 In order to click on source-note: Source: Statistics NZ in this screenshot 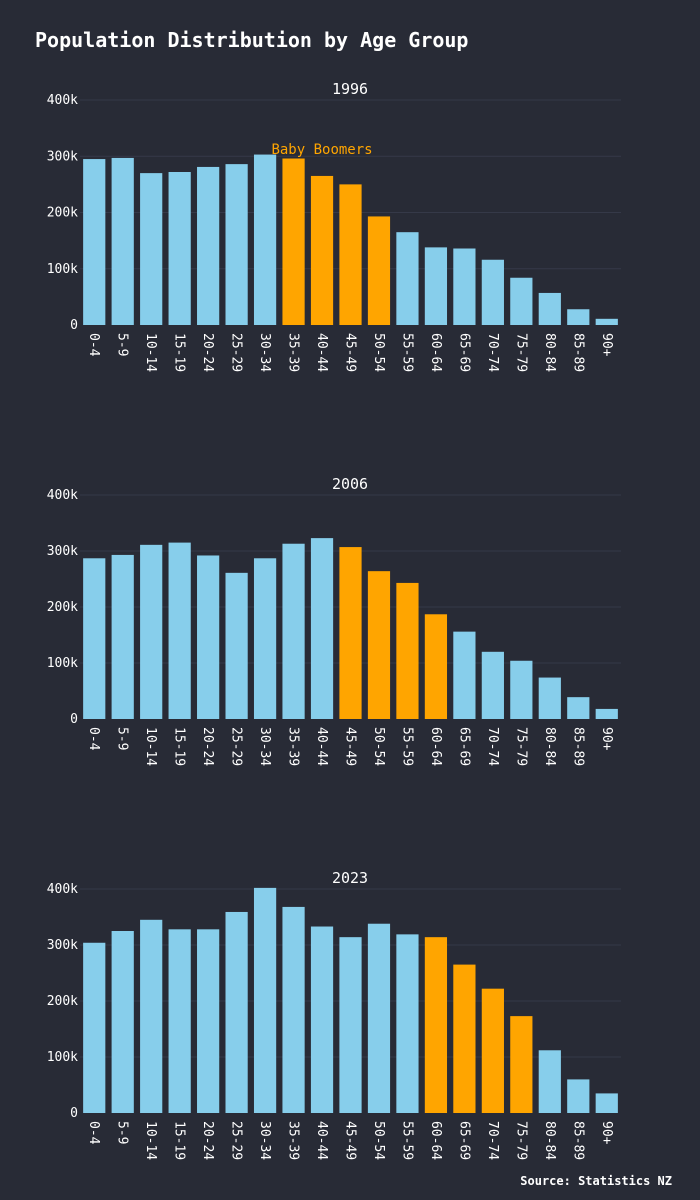, I will do `click(596, 1181)`.